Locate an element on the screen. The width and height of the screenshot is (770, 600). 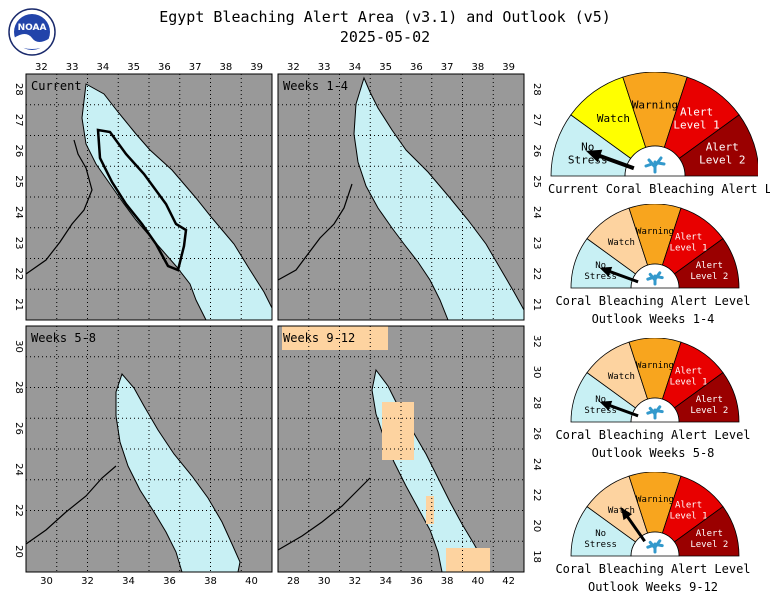
panel-label: Weeks 1-4 is located at coordinates (315, 86).